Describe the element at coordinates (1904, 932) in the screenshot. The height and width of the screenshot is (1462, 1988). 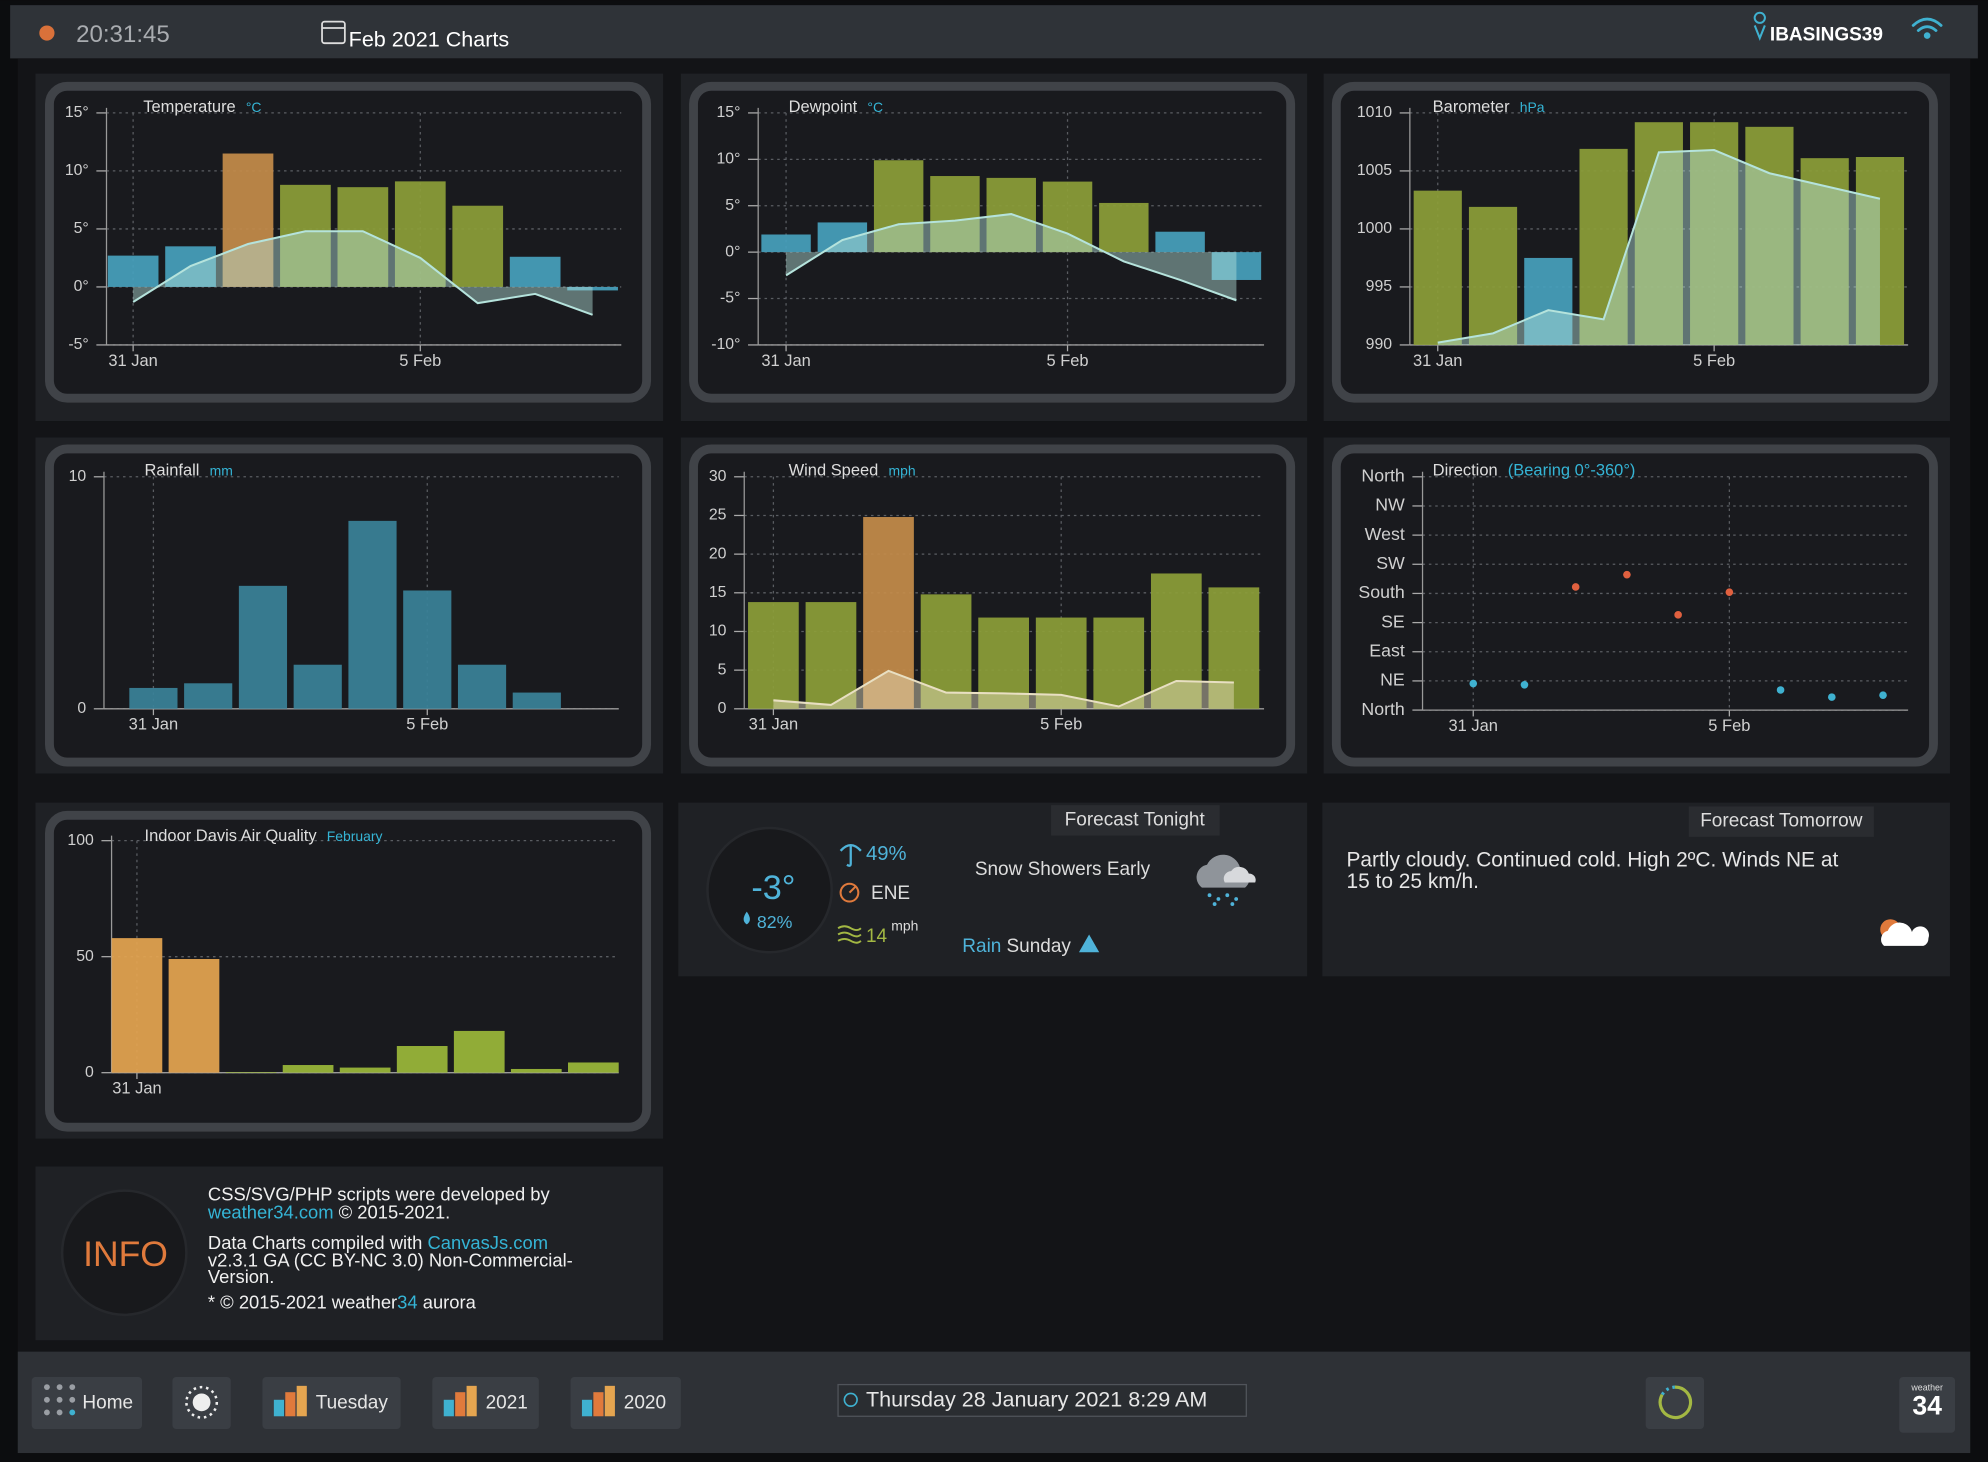
I see `partly-cloudy-icon` at that location.